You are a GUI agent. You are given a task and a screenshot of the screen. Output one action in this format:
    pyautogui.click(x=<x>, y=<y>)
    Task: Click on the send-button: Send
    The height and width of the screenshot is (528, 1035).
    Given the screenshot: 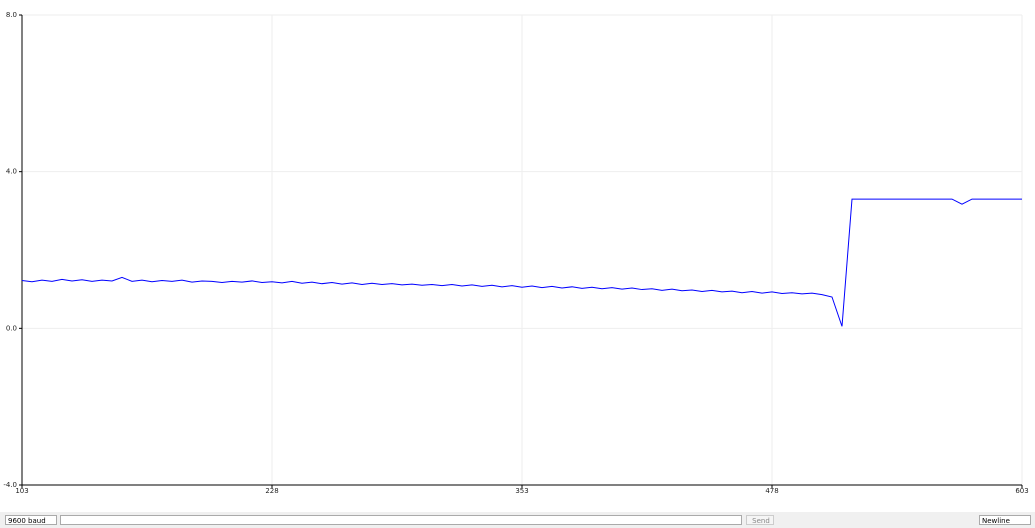 What is the action you would take?
    pyautogui.click(x=760, y=520)
    